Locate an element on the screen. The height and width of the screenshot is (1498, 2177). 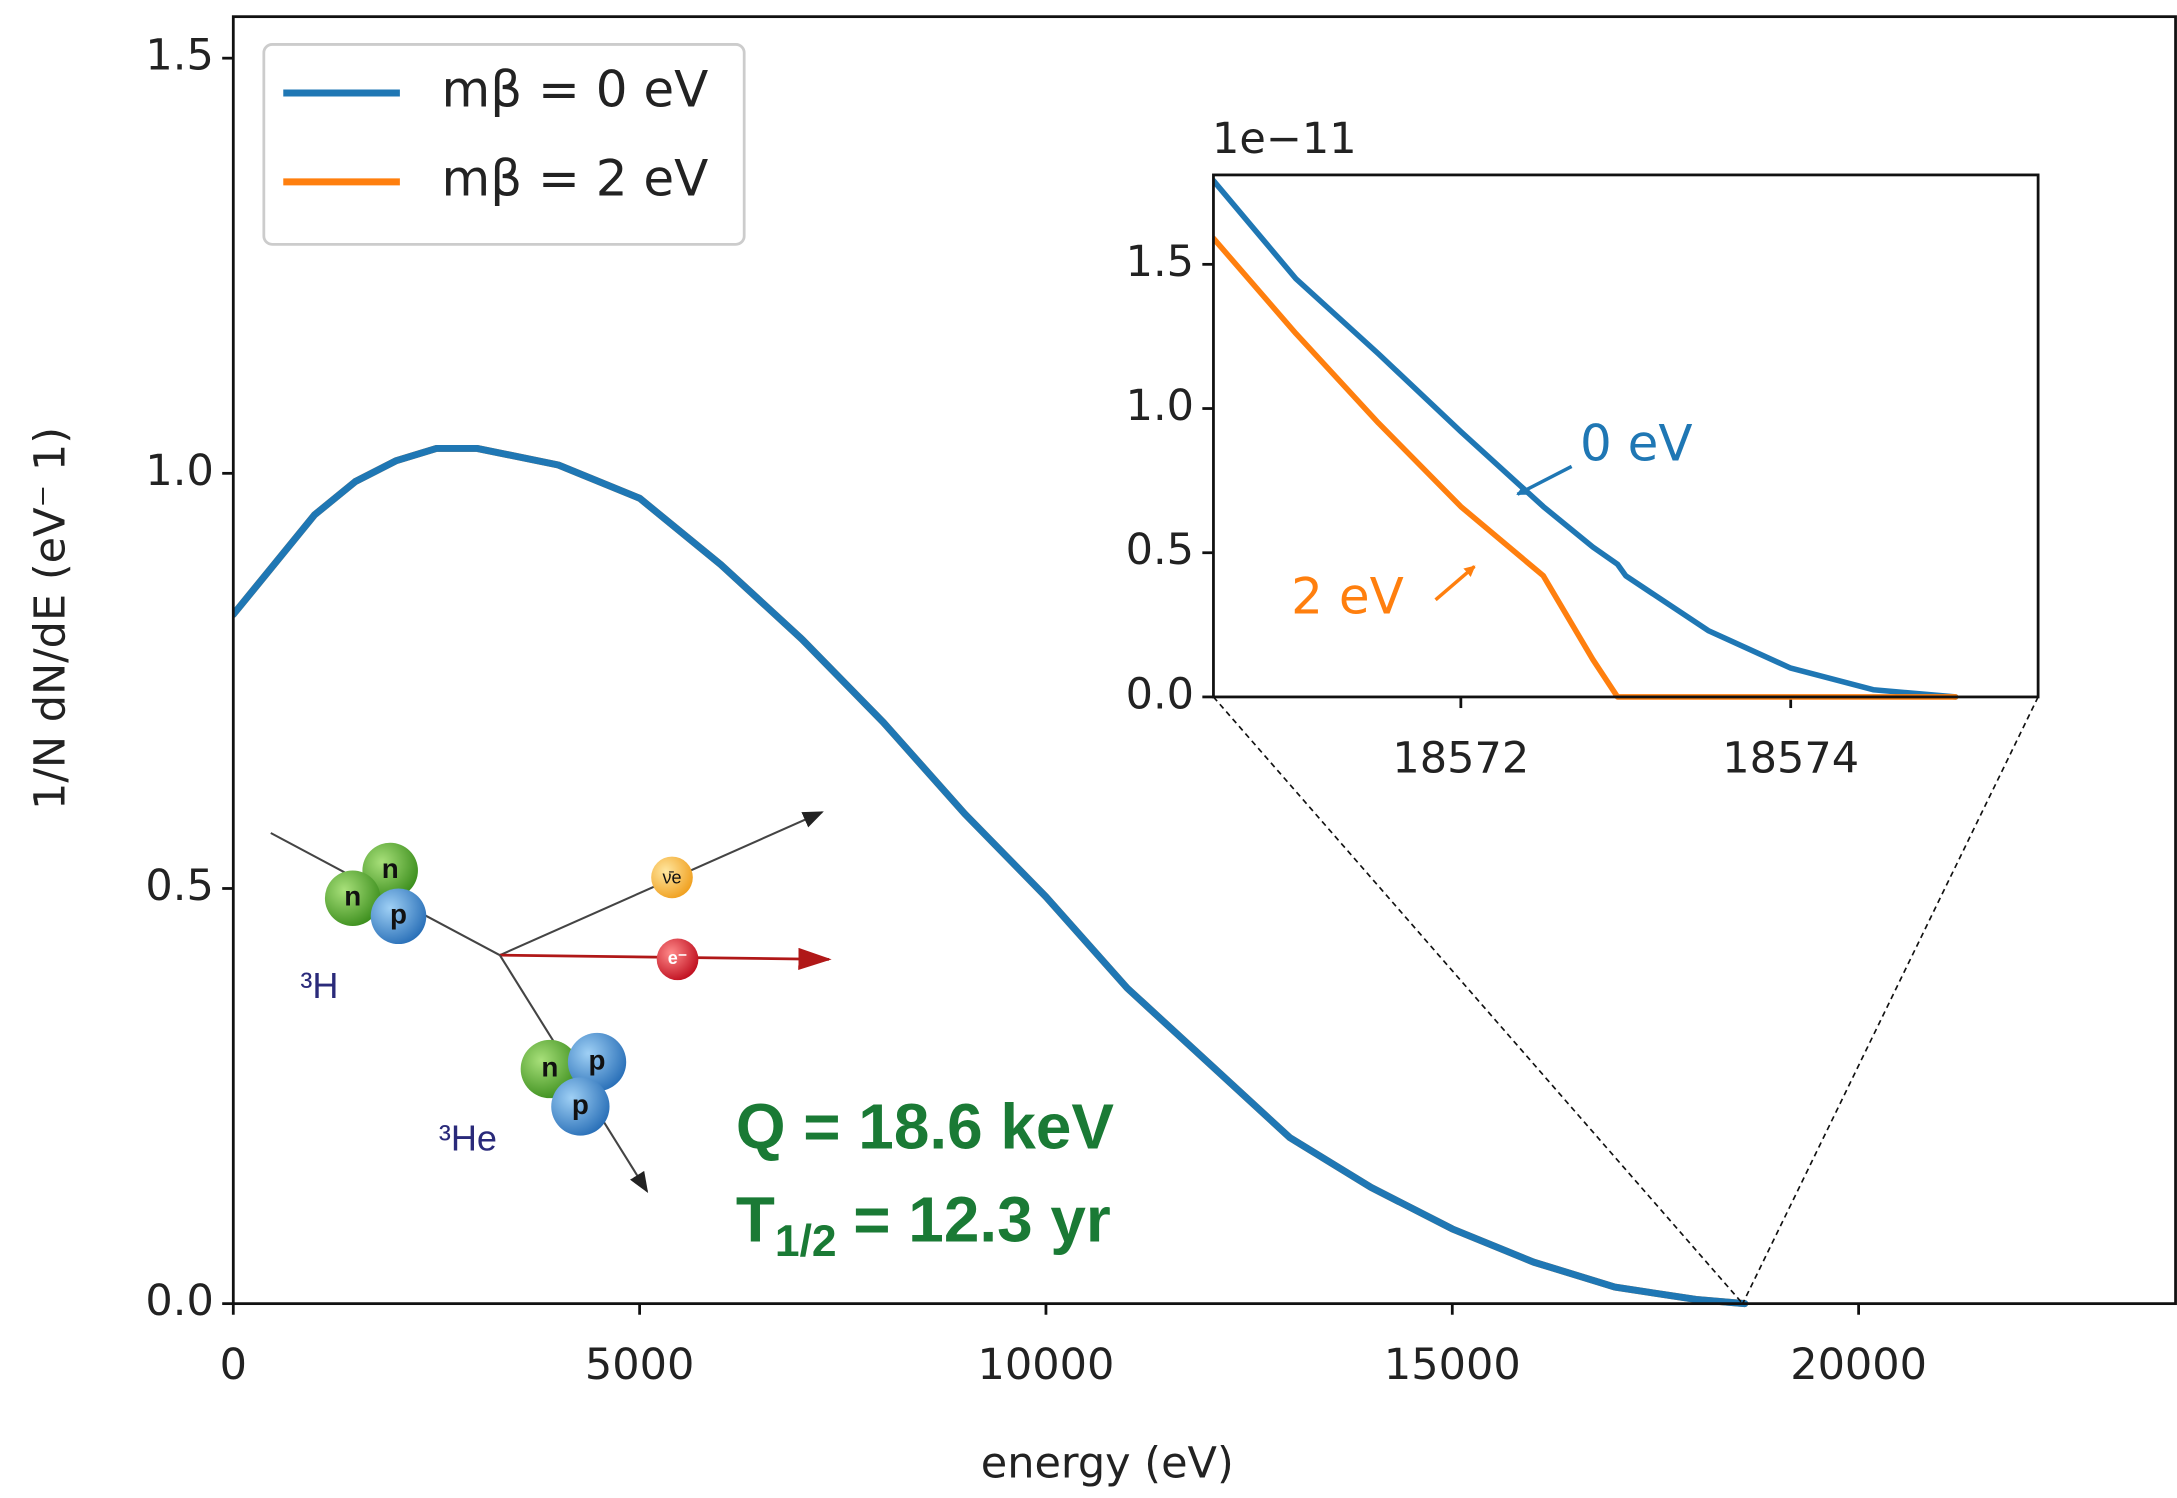
axes-frame is located at coordinates (1626, 436).